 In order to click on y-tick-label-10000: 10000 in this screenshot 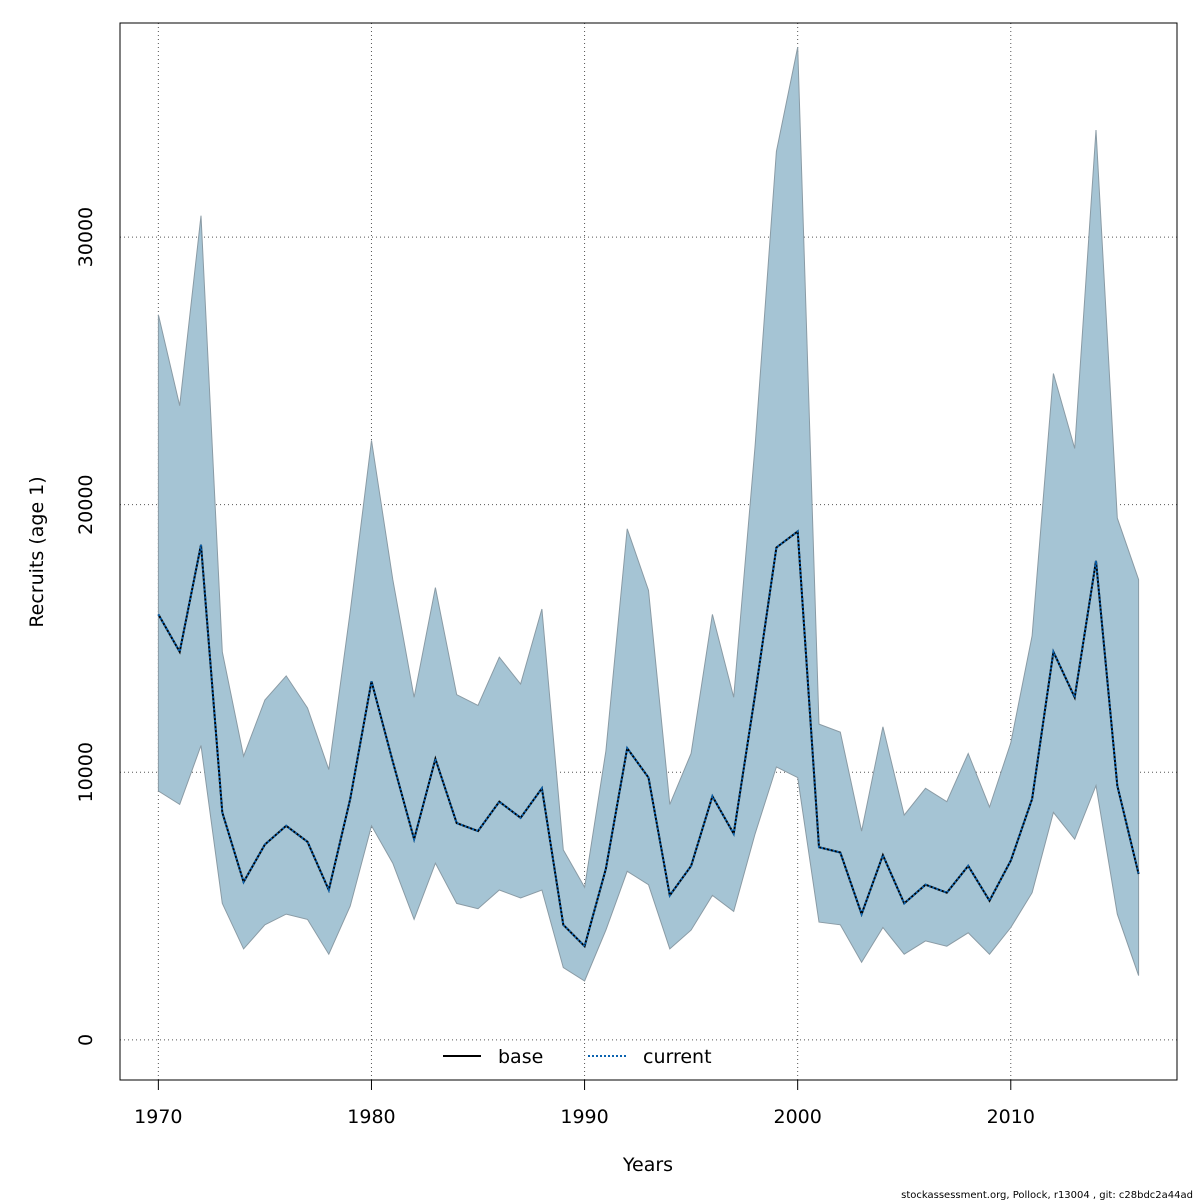, I will do `click(86, 772)`.